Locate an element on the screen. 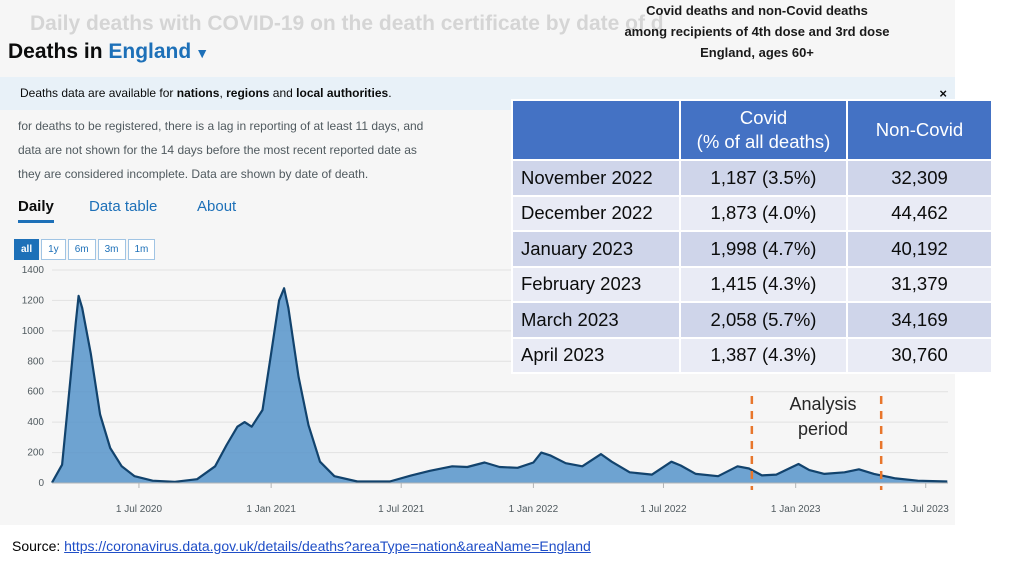 The image size is (1010, 567). y-tick-label: 600 is located at coordinates (35, 392).